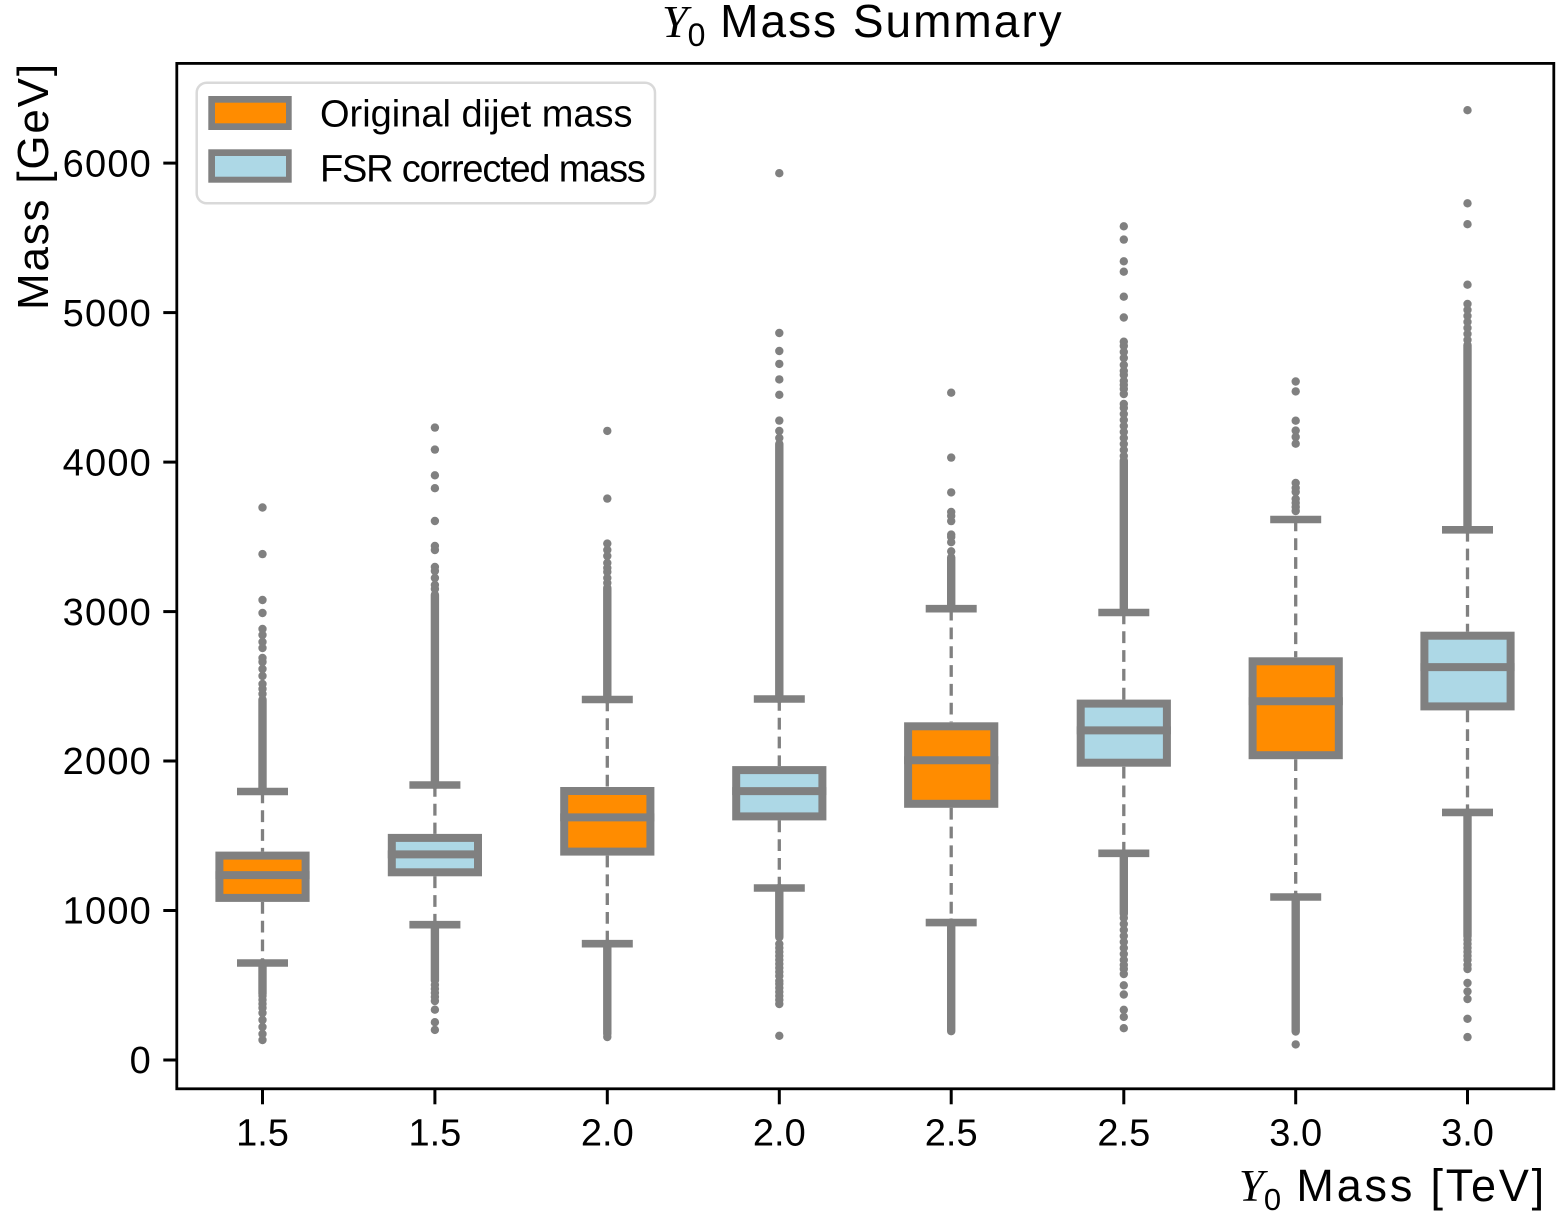 The width and height of the screenshot is (1559, 1224). Describe the element at coordinates (107, 164) in the screenshot. I see `svg-text: 6000` at that location.